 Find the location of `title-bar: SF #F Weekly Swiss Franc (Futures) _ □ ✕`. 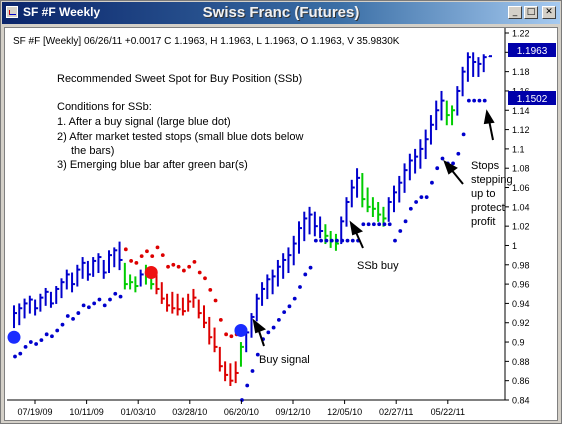

title-bar: SF #F Weekly Swiss Franc (Futures) _ □ ✕ is located at coordinates (281, 13).